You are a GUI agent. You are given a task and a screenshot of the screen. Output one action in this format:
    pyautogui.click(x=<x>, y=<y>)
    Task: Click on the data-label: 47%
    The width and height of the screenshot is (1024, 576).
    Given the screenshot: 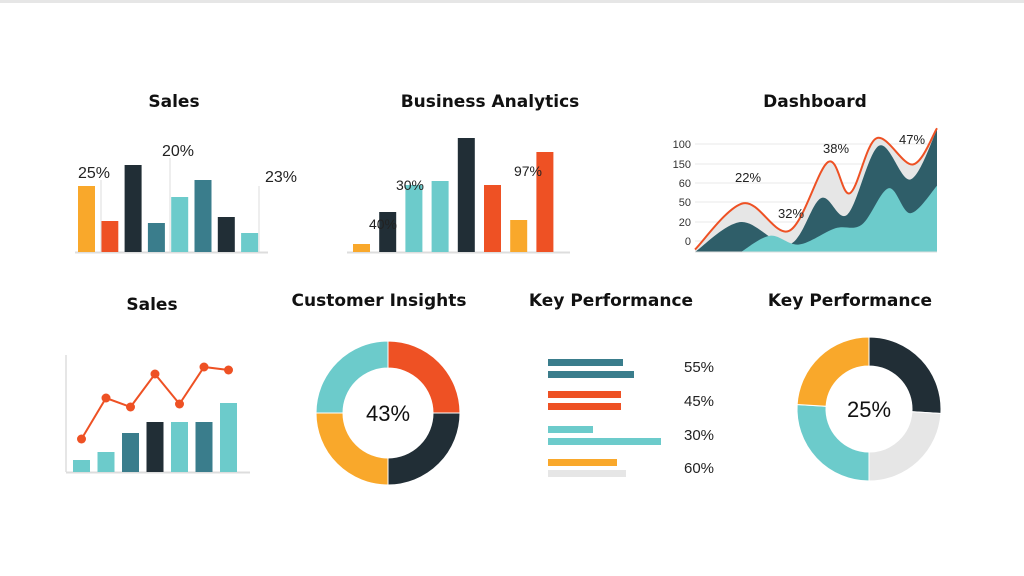 What is the action you would take?
    pyautogui.click(x=912, y=139)
    